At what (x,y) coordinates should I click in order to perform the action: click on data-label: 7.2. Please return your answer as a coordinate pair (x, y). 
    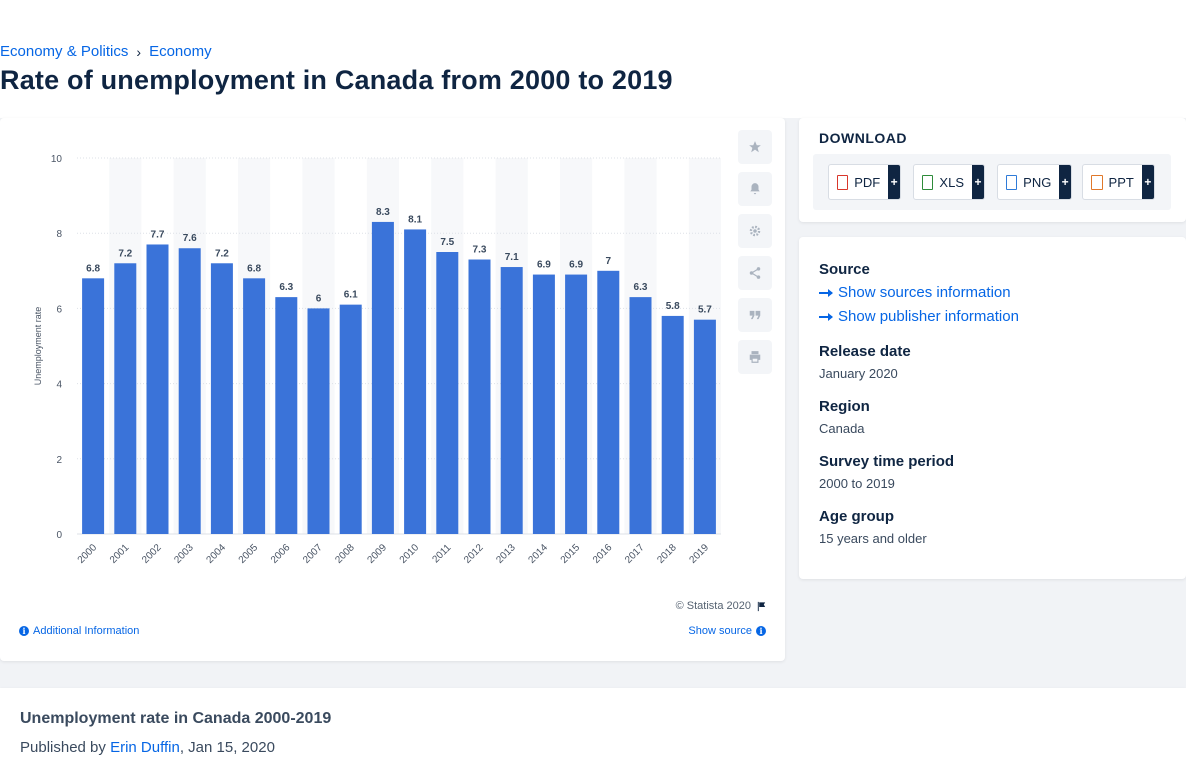
    Looking at the image, I should click on (222, 253).